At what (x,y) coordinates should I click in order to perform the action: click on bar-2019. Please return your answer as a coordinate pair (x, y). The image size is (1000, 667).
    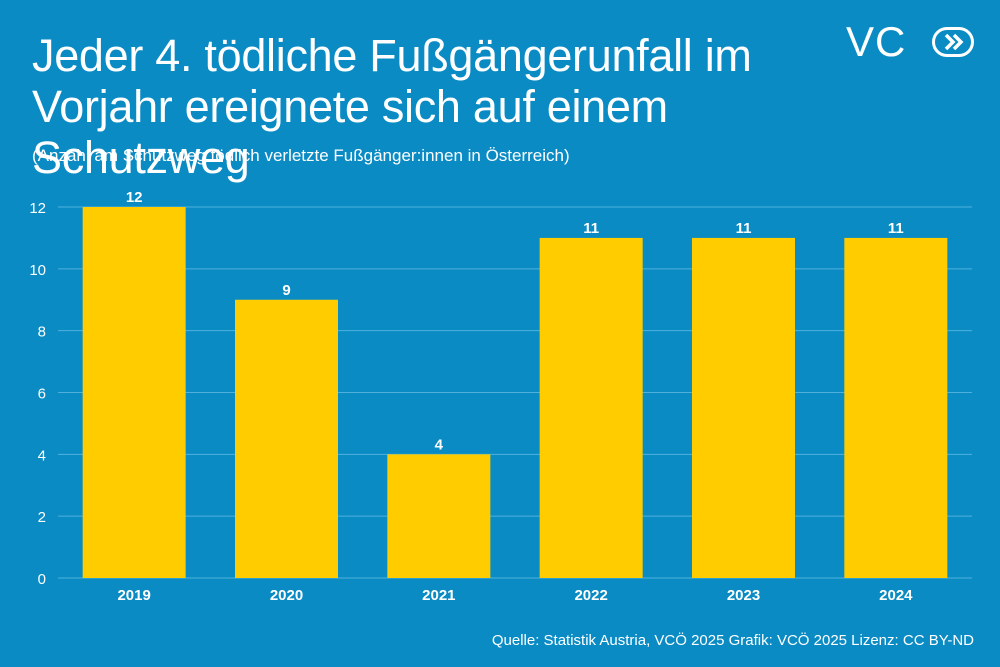
    Looking at the image, I should click on (134, 392).